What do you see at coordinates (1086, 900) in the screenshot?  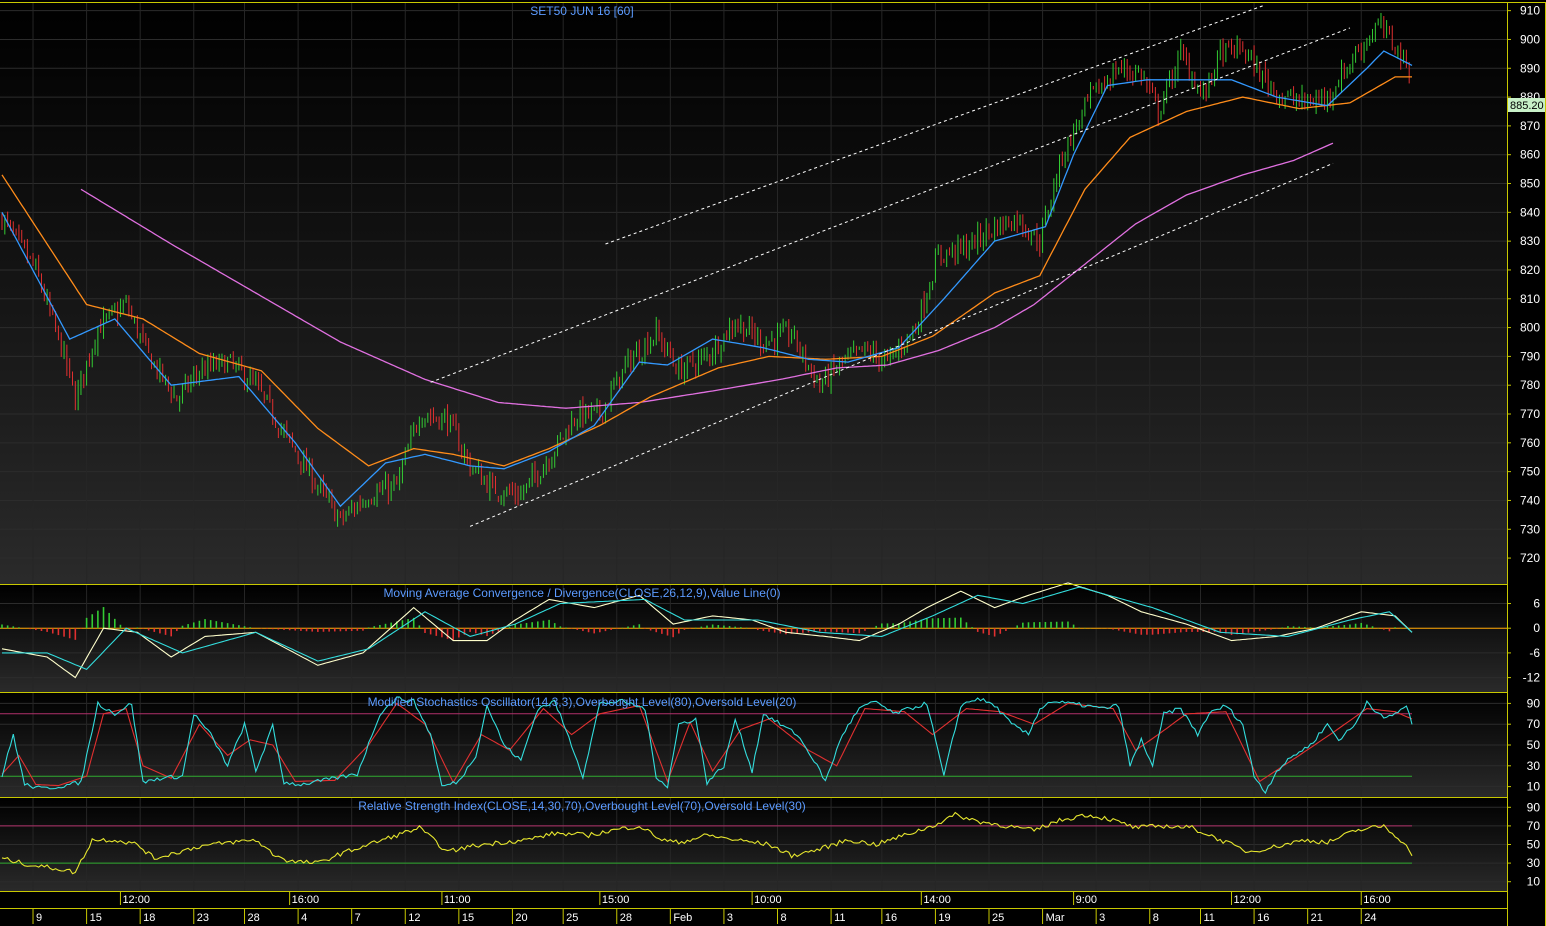 I see `time-label: 9:00` at bounding box center [1086, 900].